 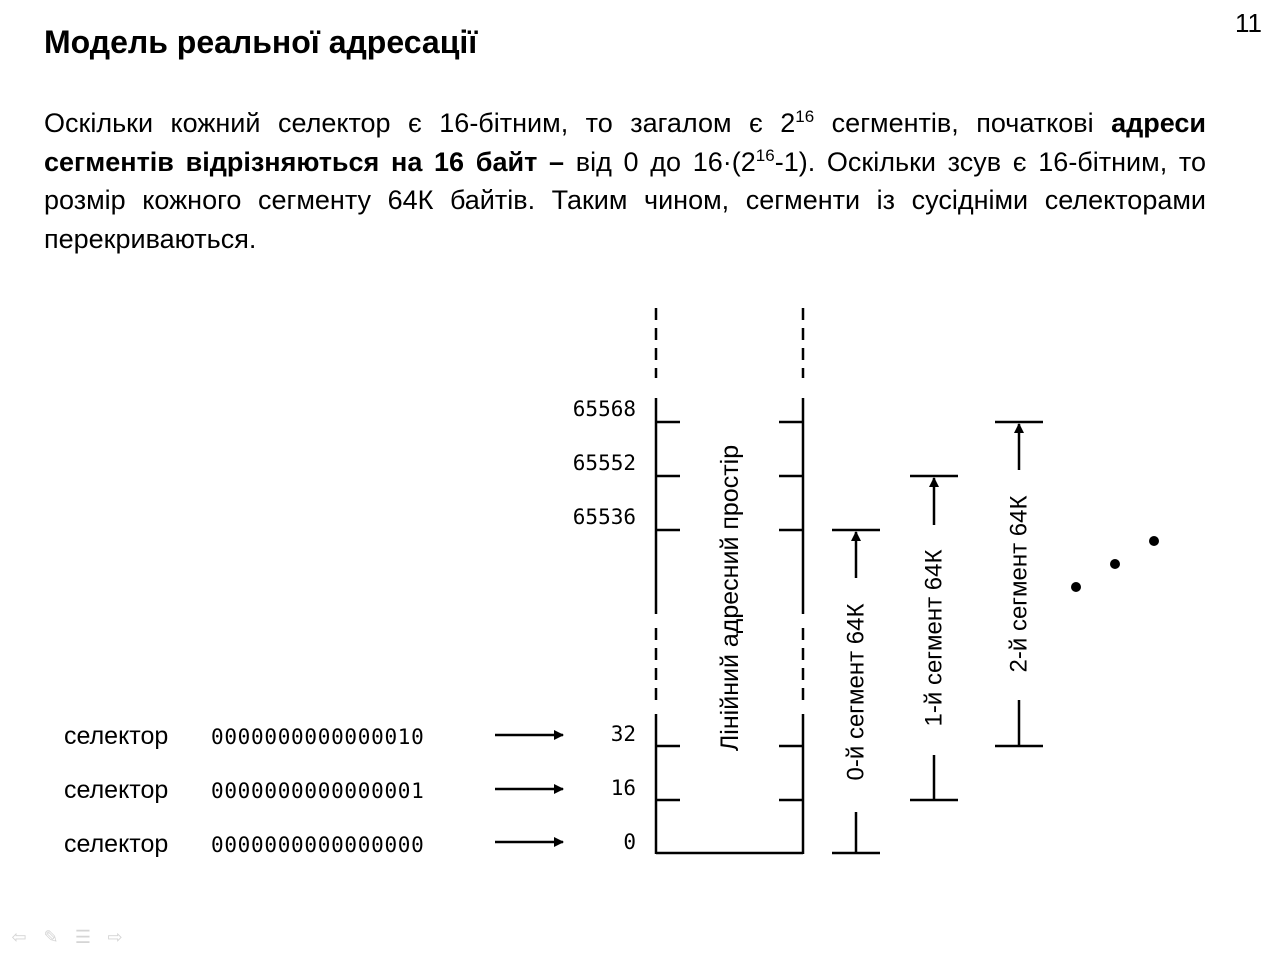 What do you see at coordinates (1248, 23) in the screenshot?
I see `slide-number: 11` at bounding box center [1248, 23].